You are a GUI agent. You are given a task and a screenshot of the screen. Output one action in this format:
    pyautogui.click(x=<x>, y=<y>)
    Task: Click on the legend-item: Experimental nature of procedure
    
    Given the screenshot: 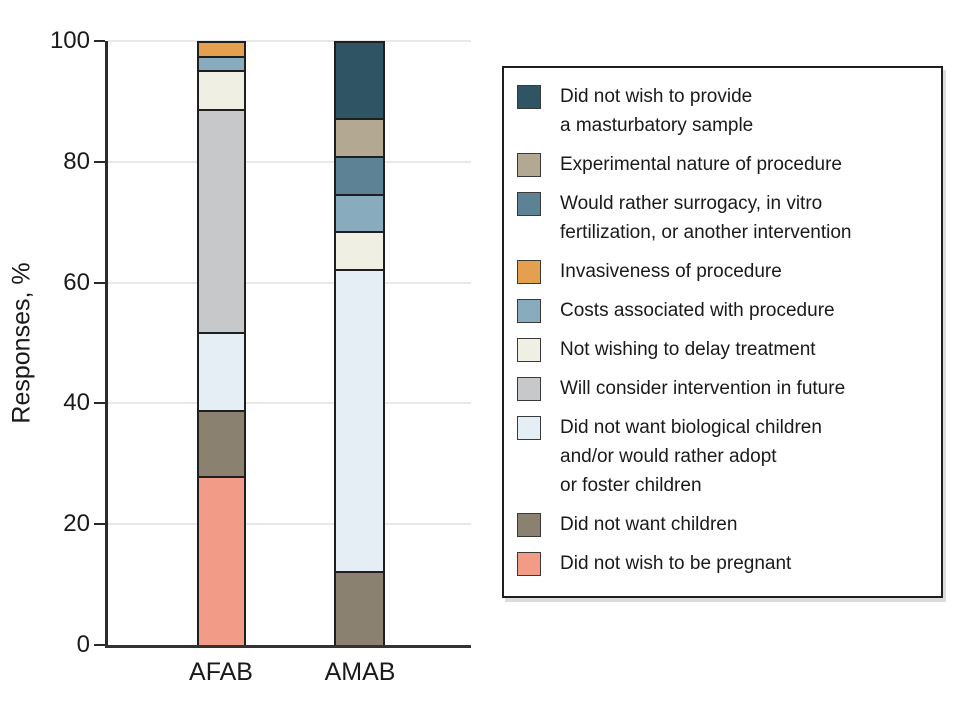 What is the action you would take?
    pyautogui.click(x=722, y=164)
    